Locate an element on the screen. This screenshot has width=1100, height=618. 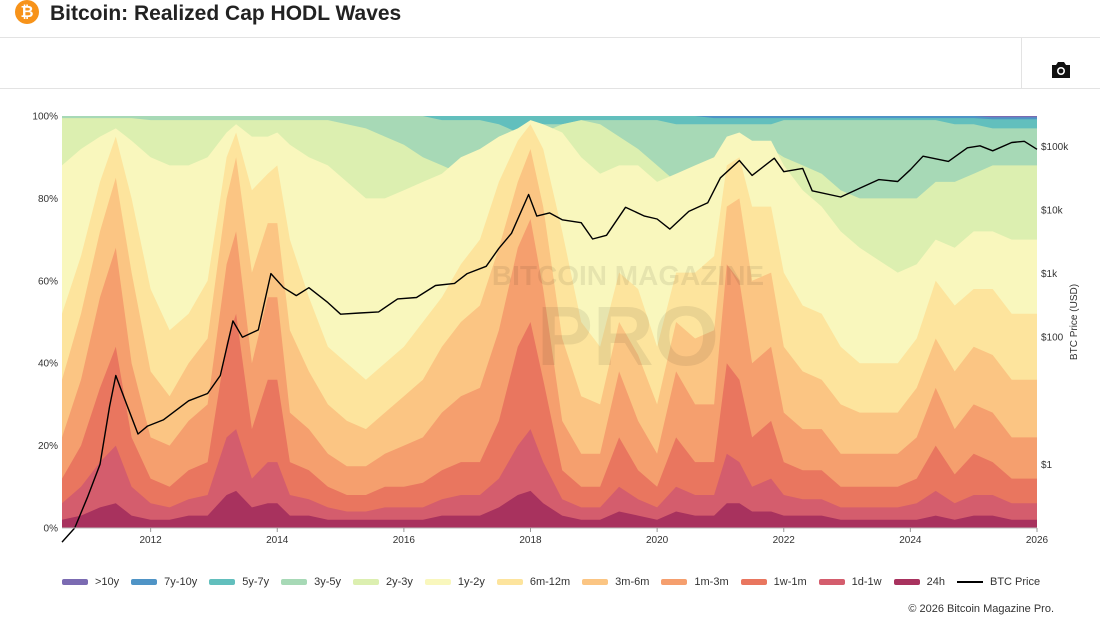
watermark-line1: BITCOIN MAGAZINE is located at coordinates (628, 275).